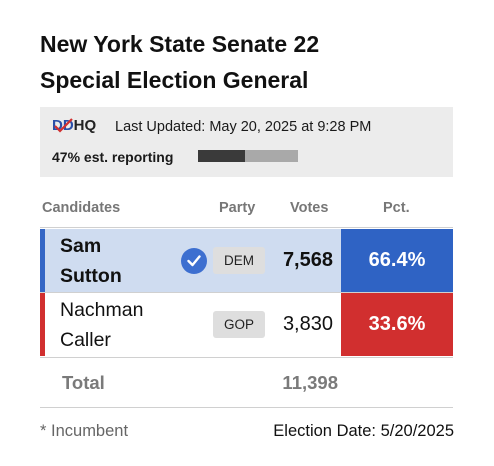 The height and width of the screenshot is (466, 494). Describe the element at coordinates (239, 260) in the screenshot. I see `party-badge: DEM` at that location.